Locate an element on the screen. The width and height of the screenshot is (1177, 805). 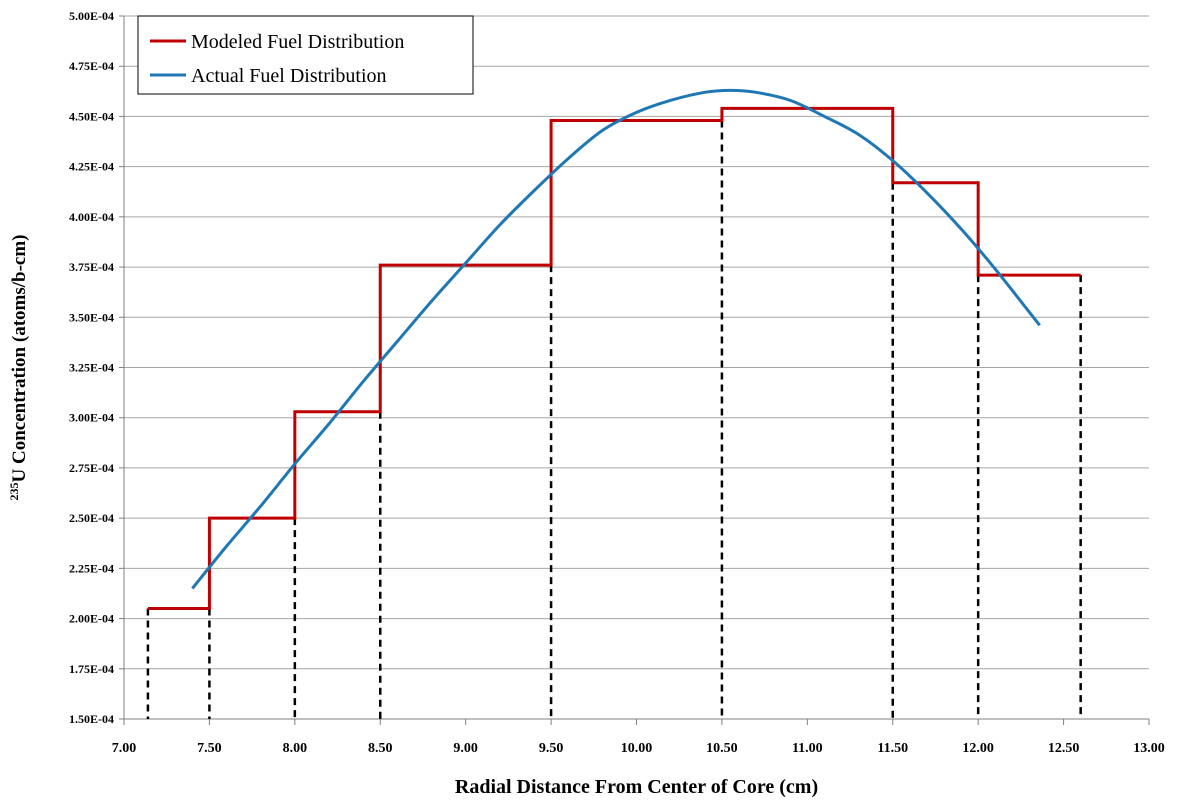
y-tick-label: 1.50E-04 is located at coordinates (91, 719).